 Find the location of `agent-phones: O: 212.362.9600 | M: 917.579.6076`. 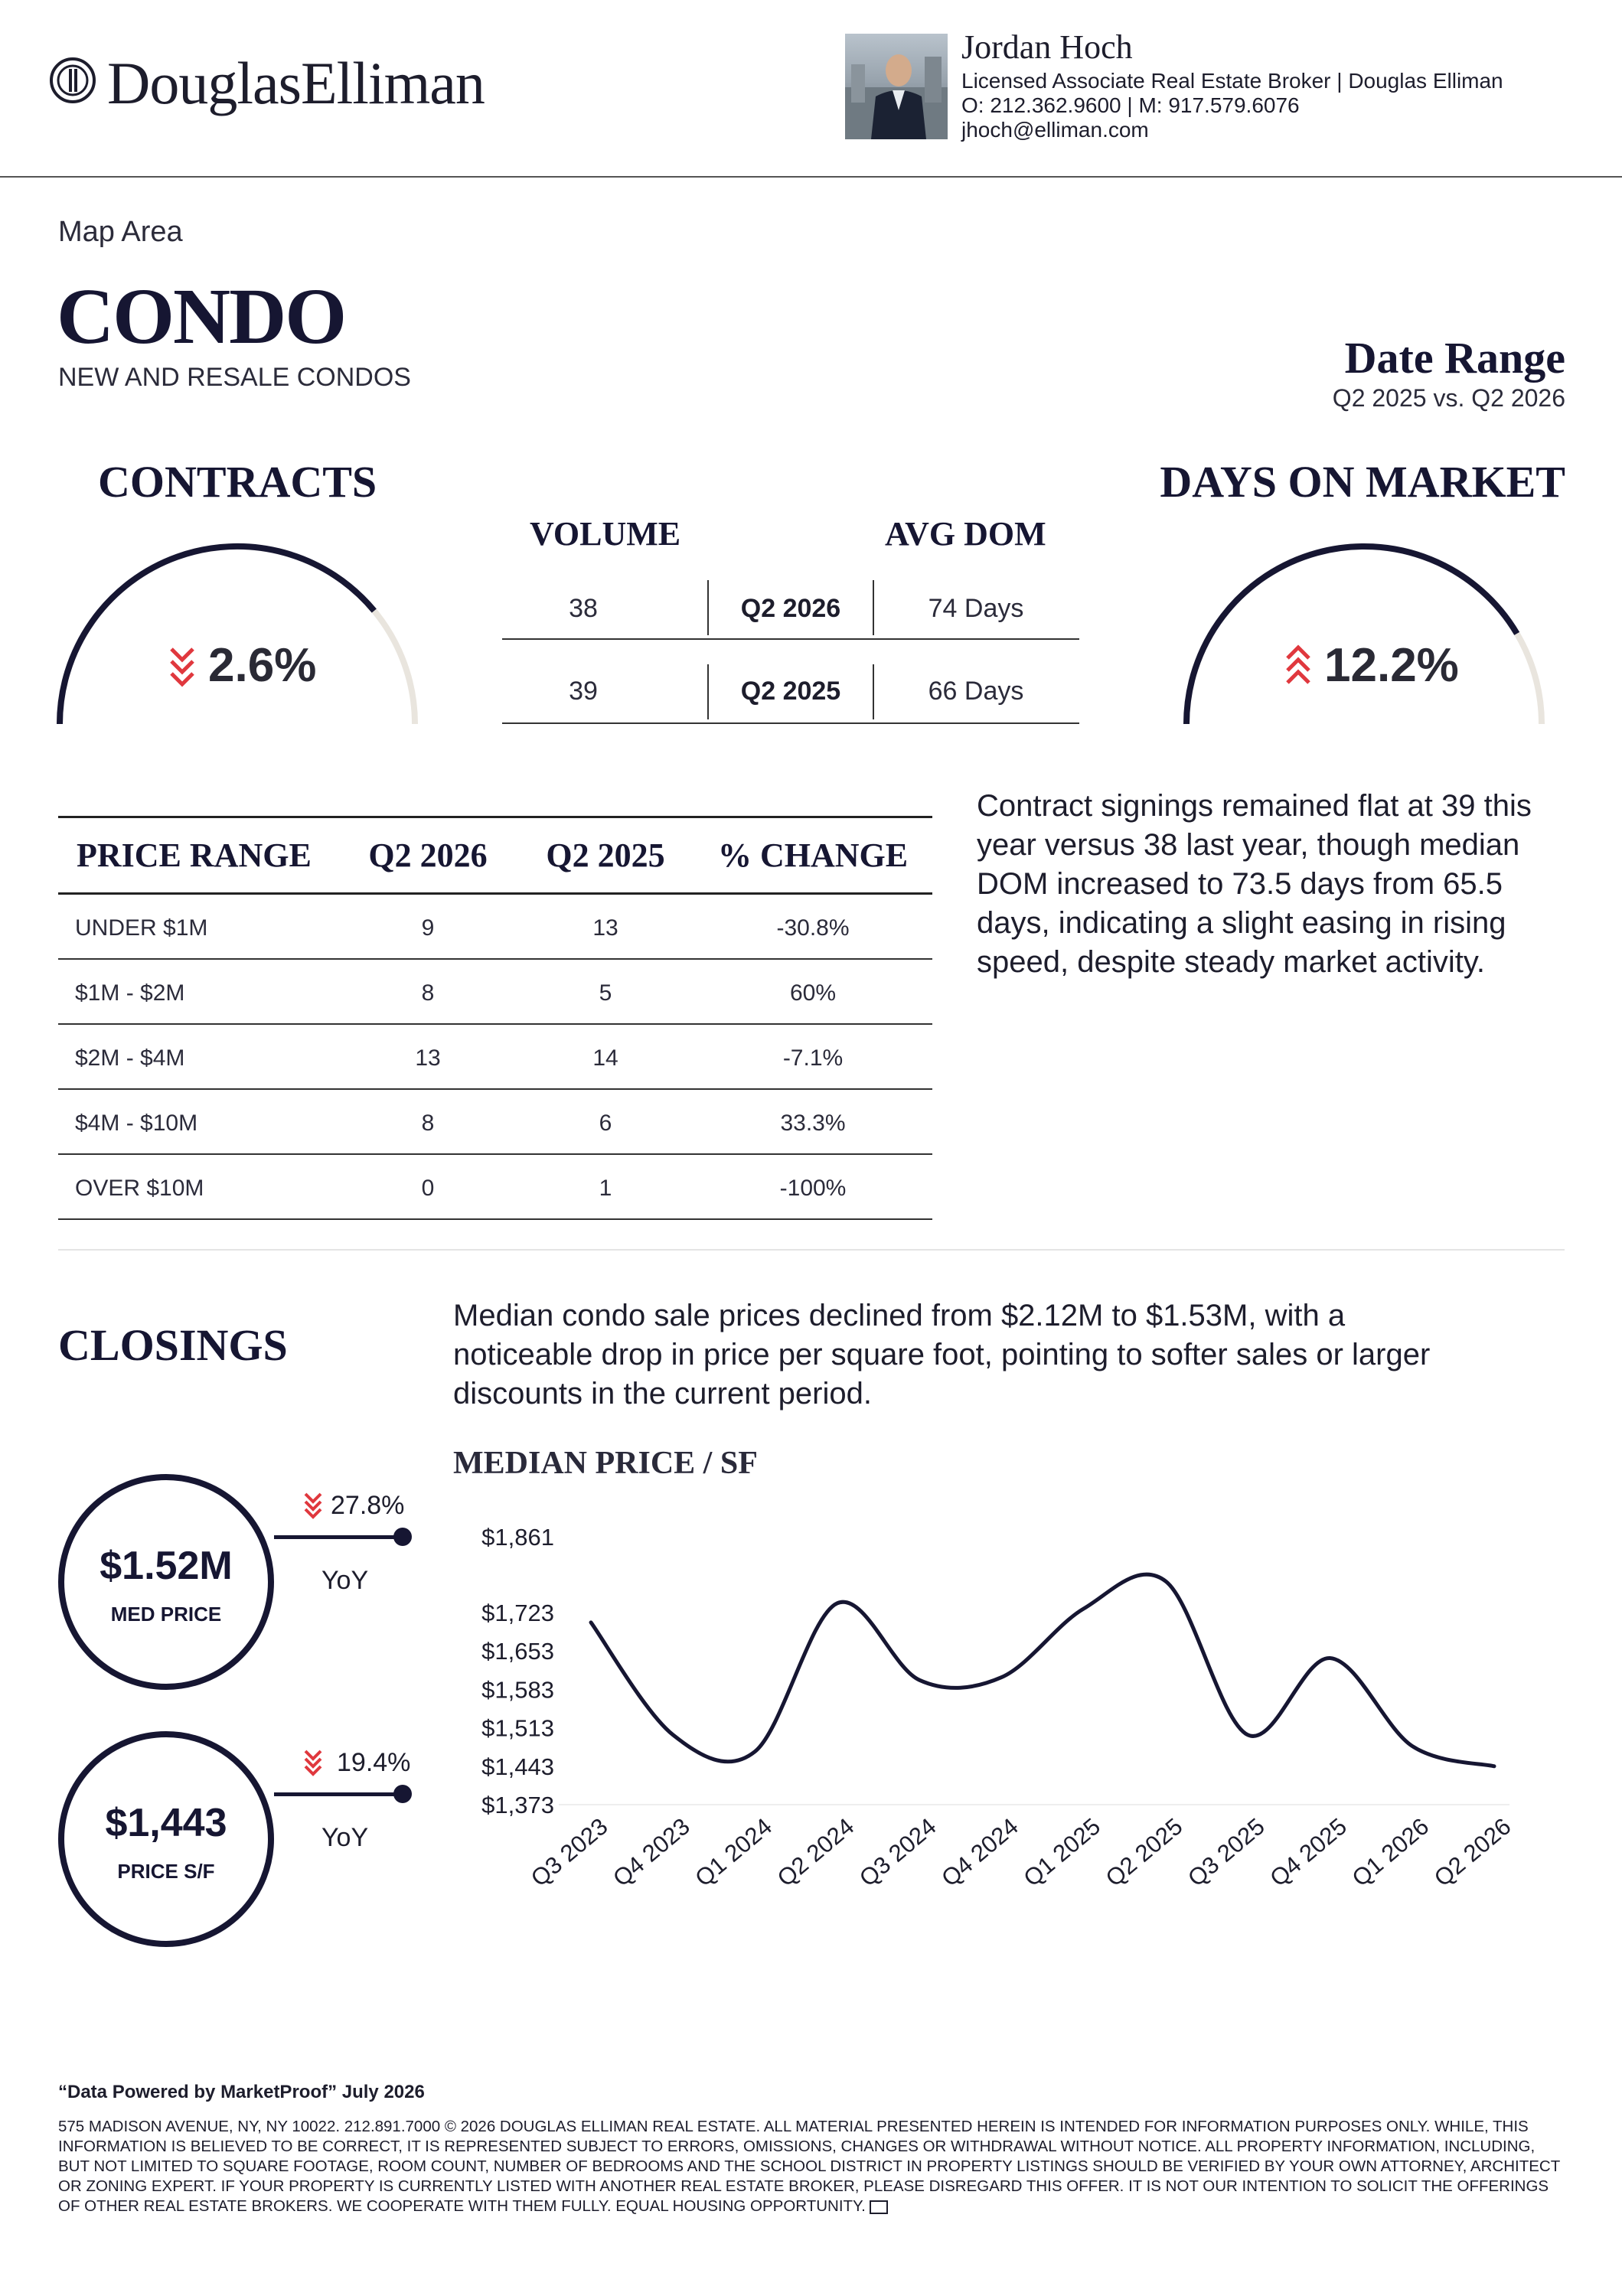

agent-phones: O: 212.362.9600 | M: 917.579.6076 is located at coordinates (1130, 105).